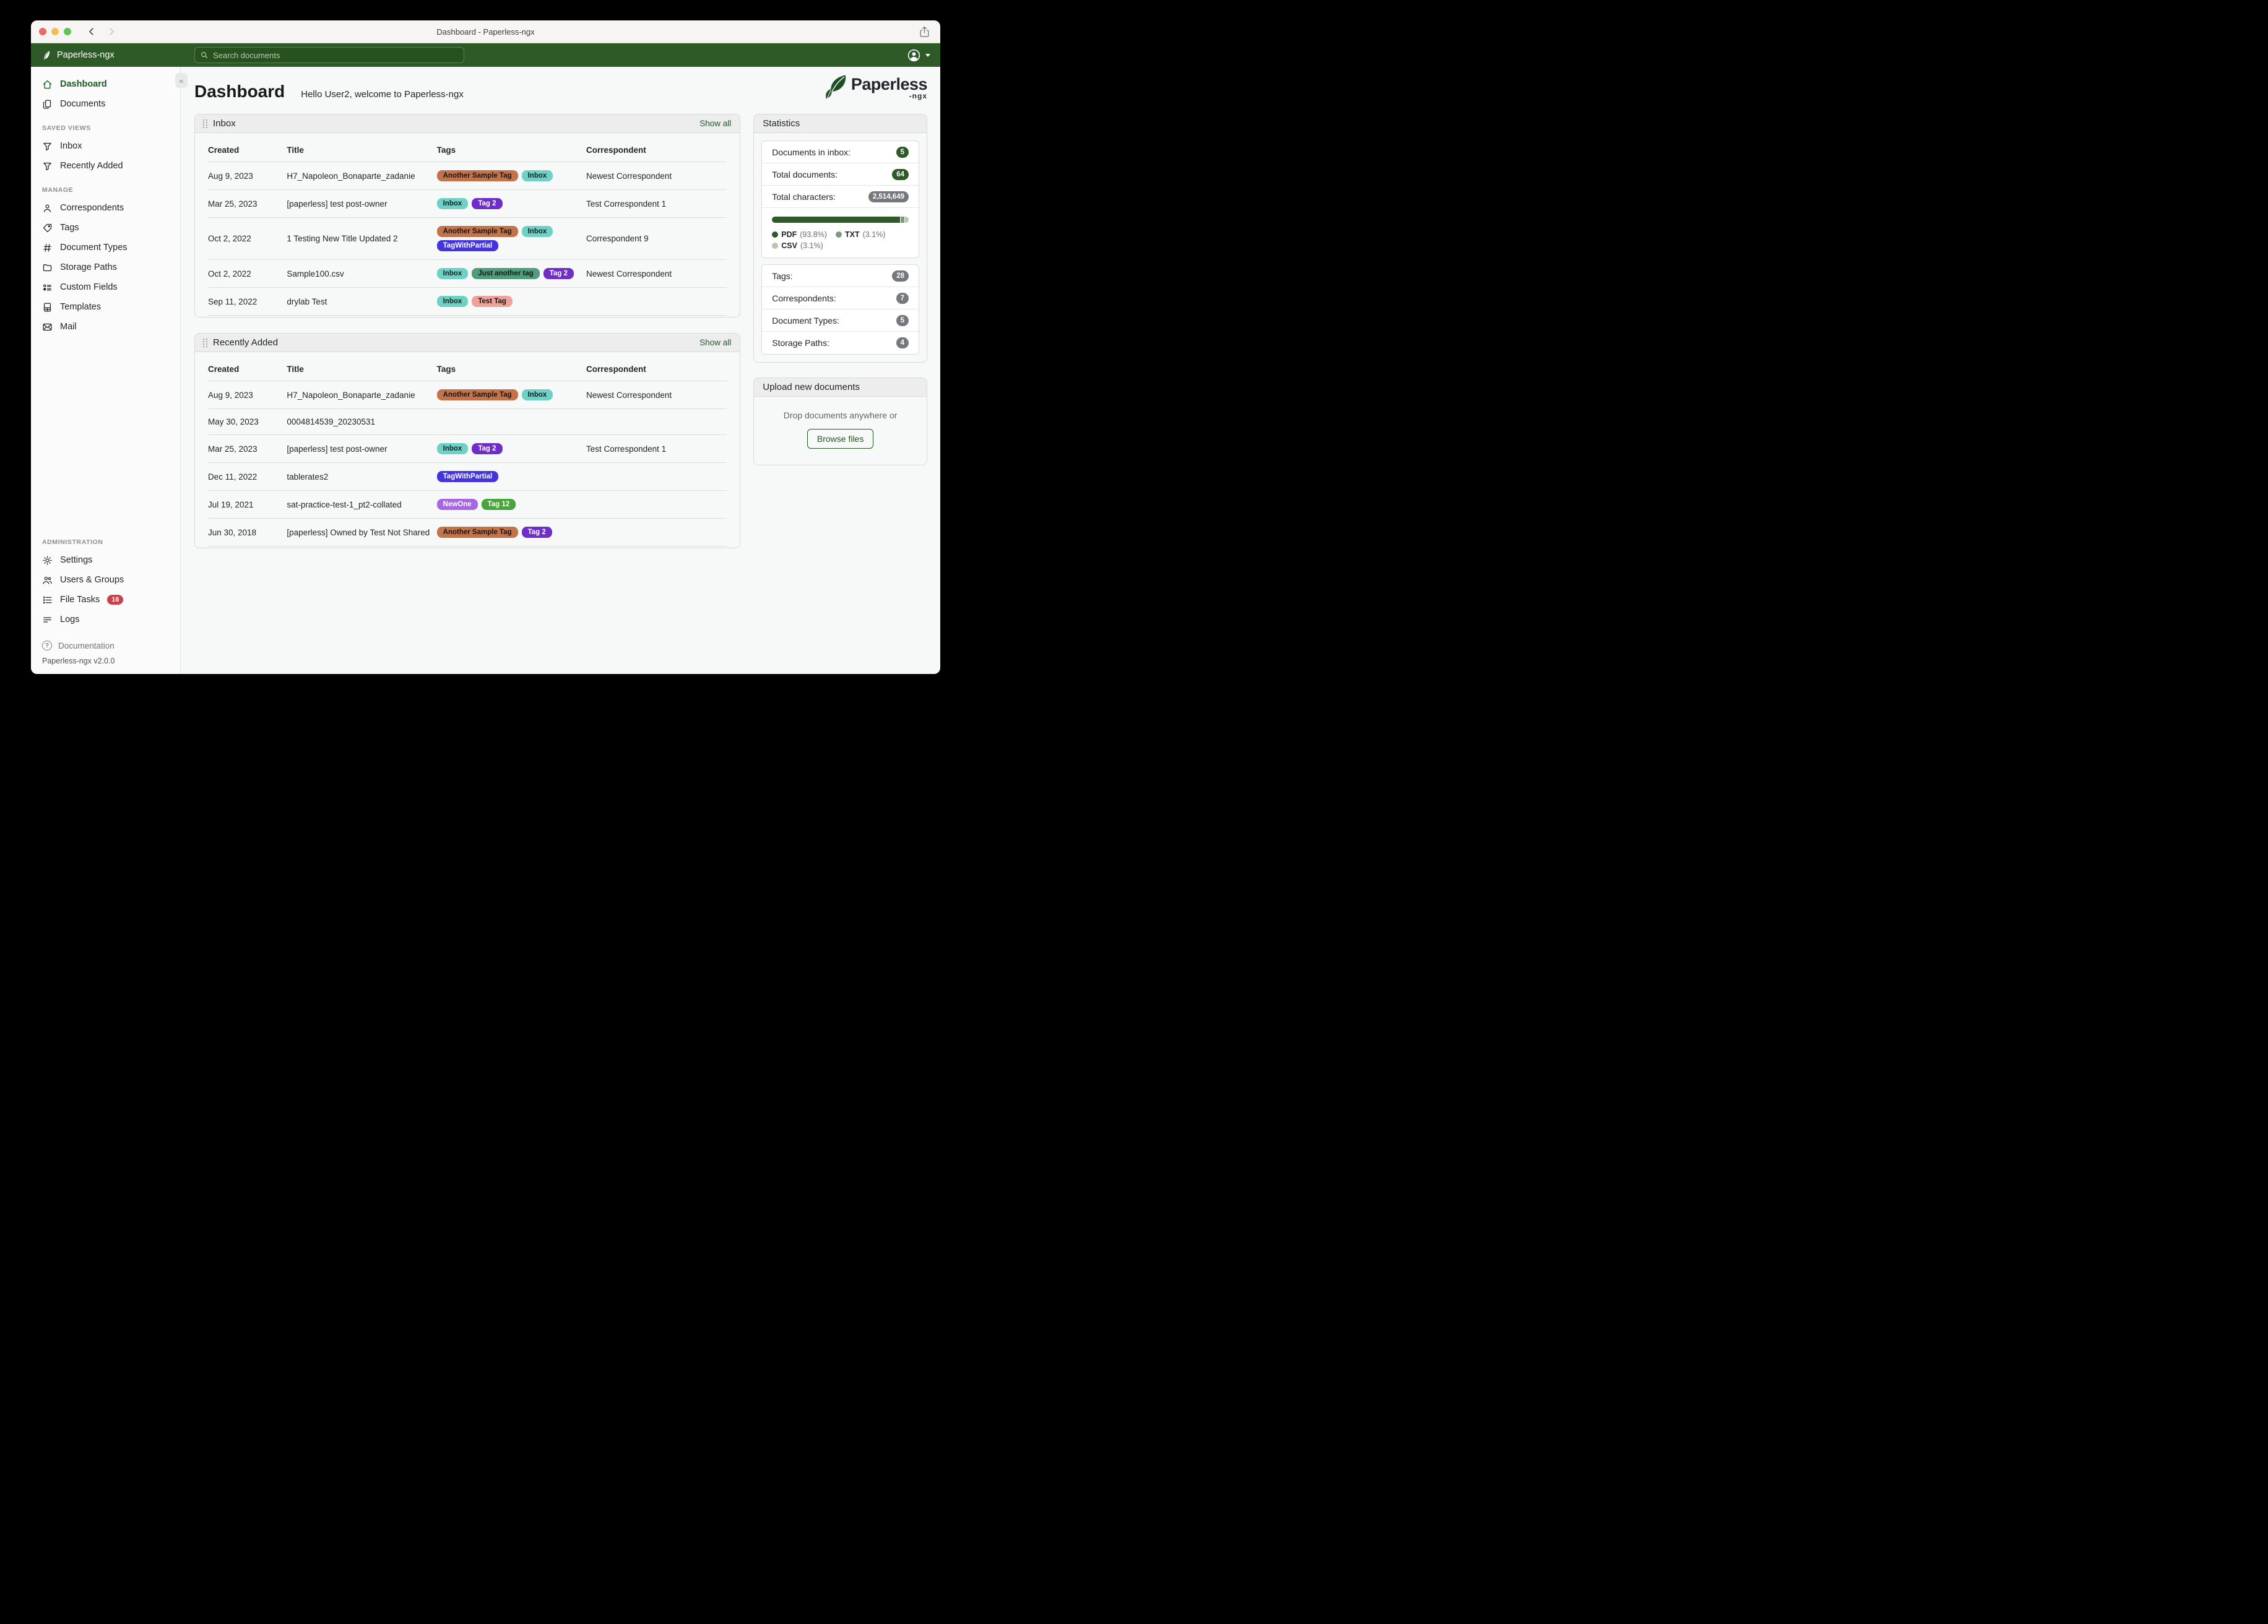  I want to click on user-menu, so click(918, 56).